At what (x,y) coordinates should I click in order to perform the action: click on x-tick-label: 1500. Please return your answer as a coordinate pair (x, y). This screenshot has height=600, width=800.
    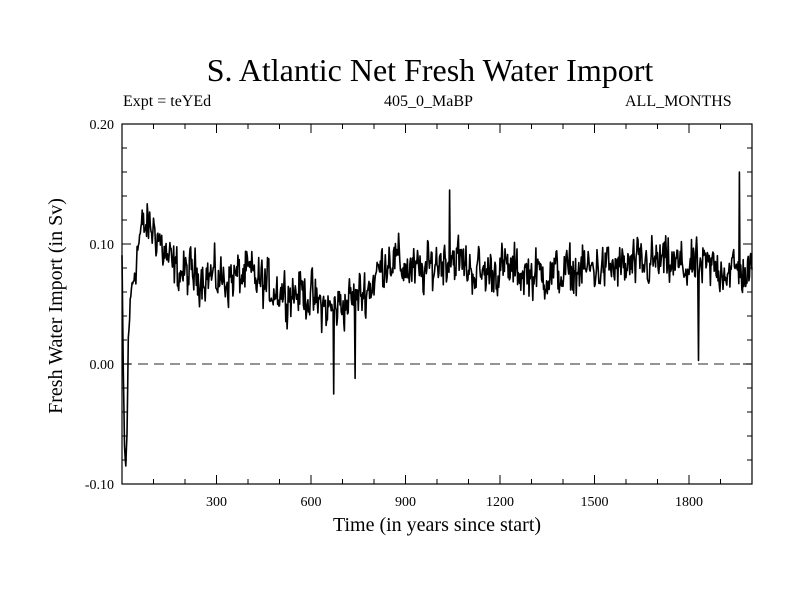
    Looking at the image, I should click on (595, 502).